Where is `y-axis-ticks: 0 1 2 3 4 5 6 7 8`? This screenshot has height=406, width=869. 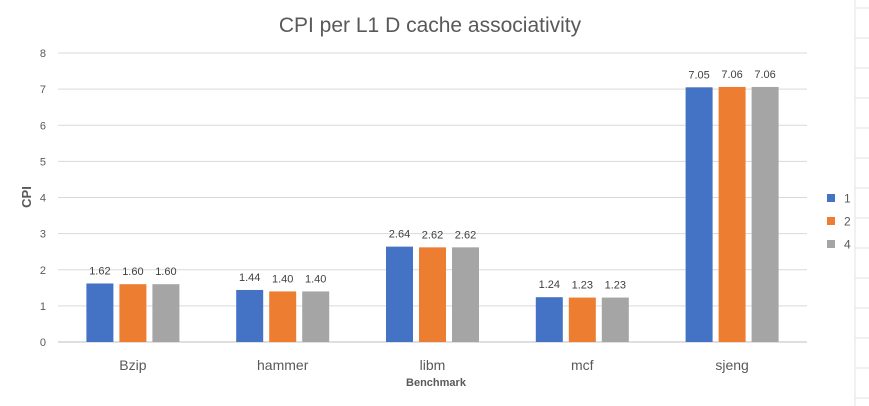
y-axis-ticks: 0 1 2 3 4 5 6 7 8 is located at coordinates (43, 198).